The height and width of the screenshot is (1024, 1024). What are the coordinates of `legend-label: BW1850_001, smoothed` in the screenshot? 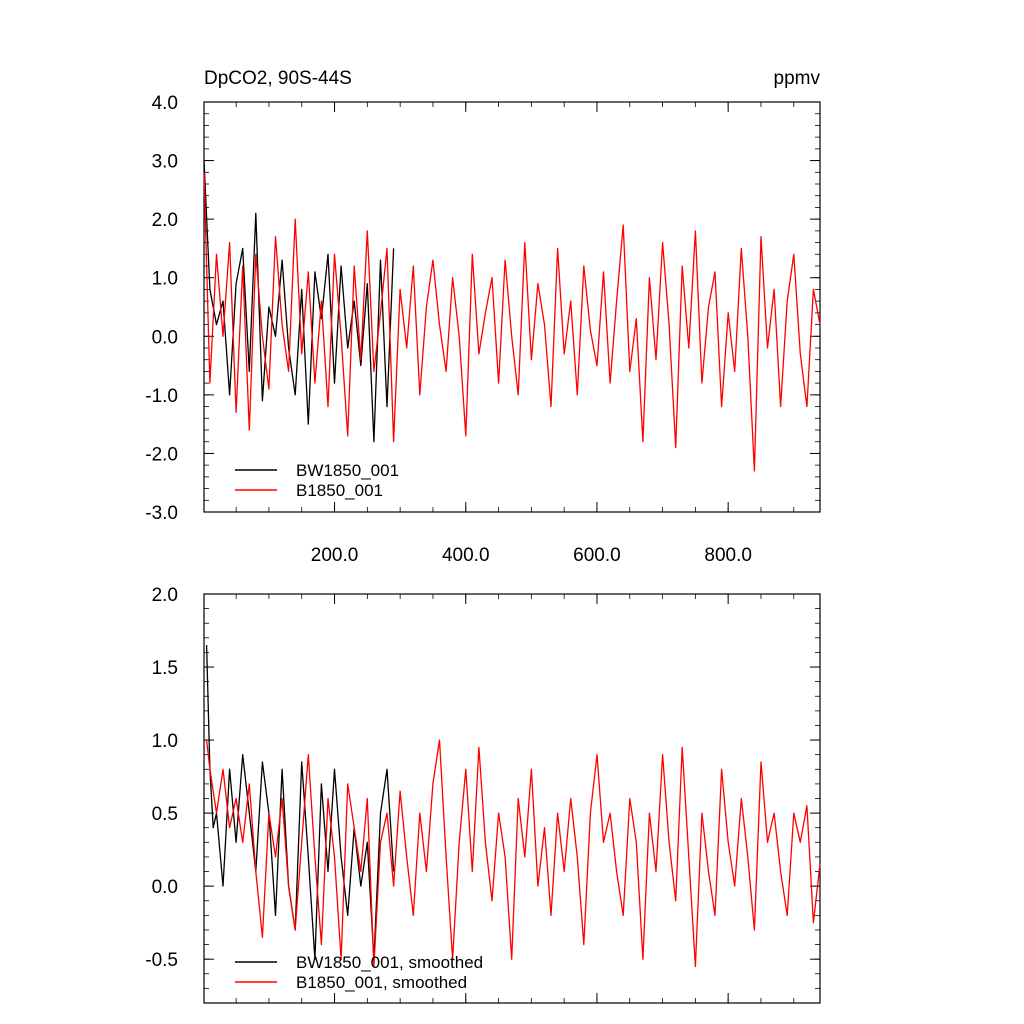 It's located at (389, 962).